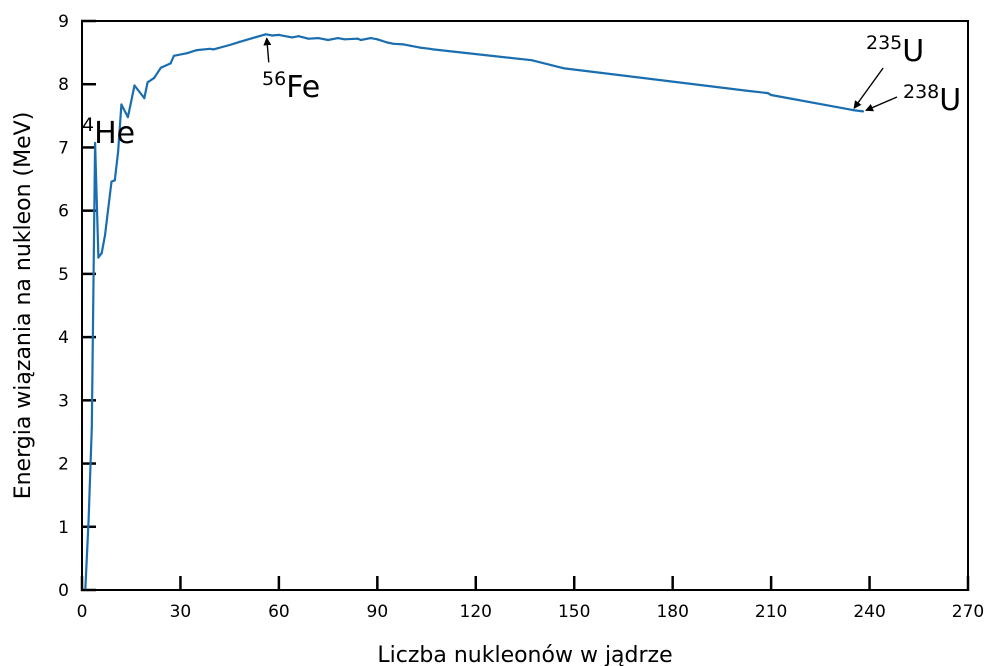 This screenshot has width=991, height=666. I want to click on annotation-superscript: 235, so click(884, 43).